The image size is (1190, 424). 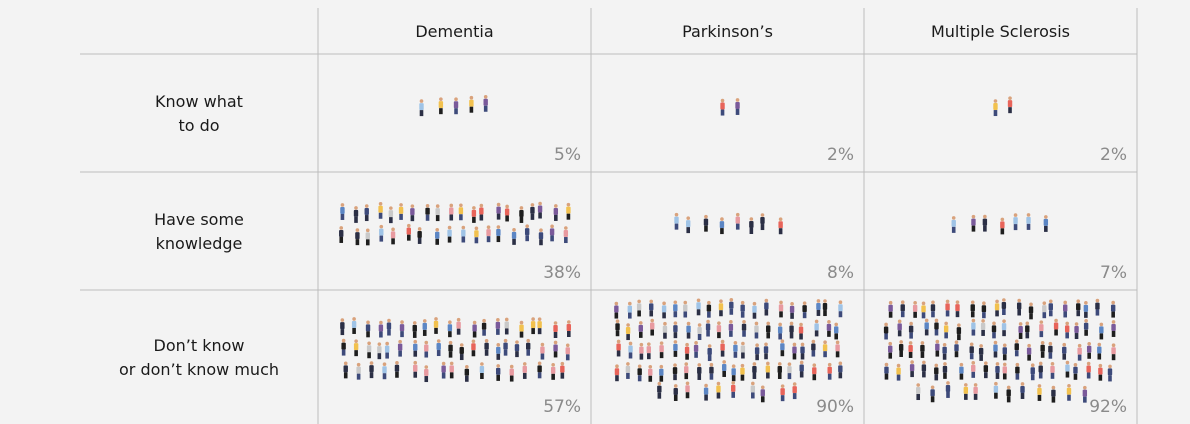 I want to click on people-group, so click(x=1000, y=224).